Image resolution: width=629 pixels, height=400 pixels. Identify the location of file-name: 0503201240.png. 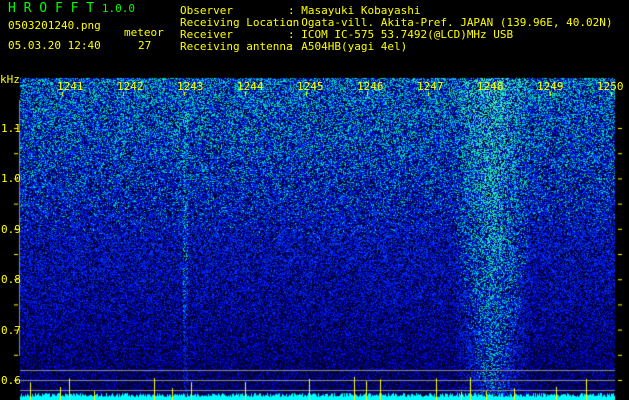
(54, 26).